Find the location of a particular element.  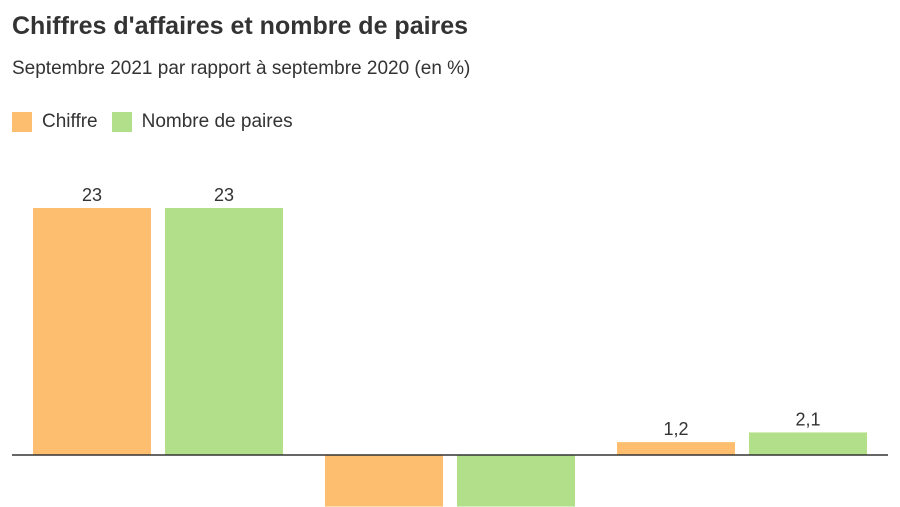

data-label-chiffre-1: 23 is located at coordinates (92, 195).